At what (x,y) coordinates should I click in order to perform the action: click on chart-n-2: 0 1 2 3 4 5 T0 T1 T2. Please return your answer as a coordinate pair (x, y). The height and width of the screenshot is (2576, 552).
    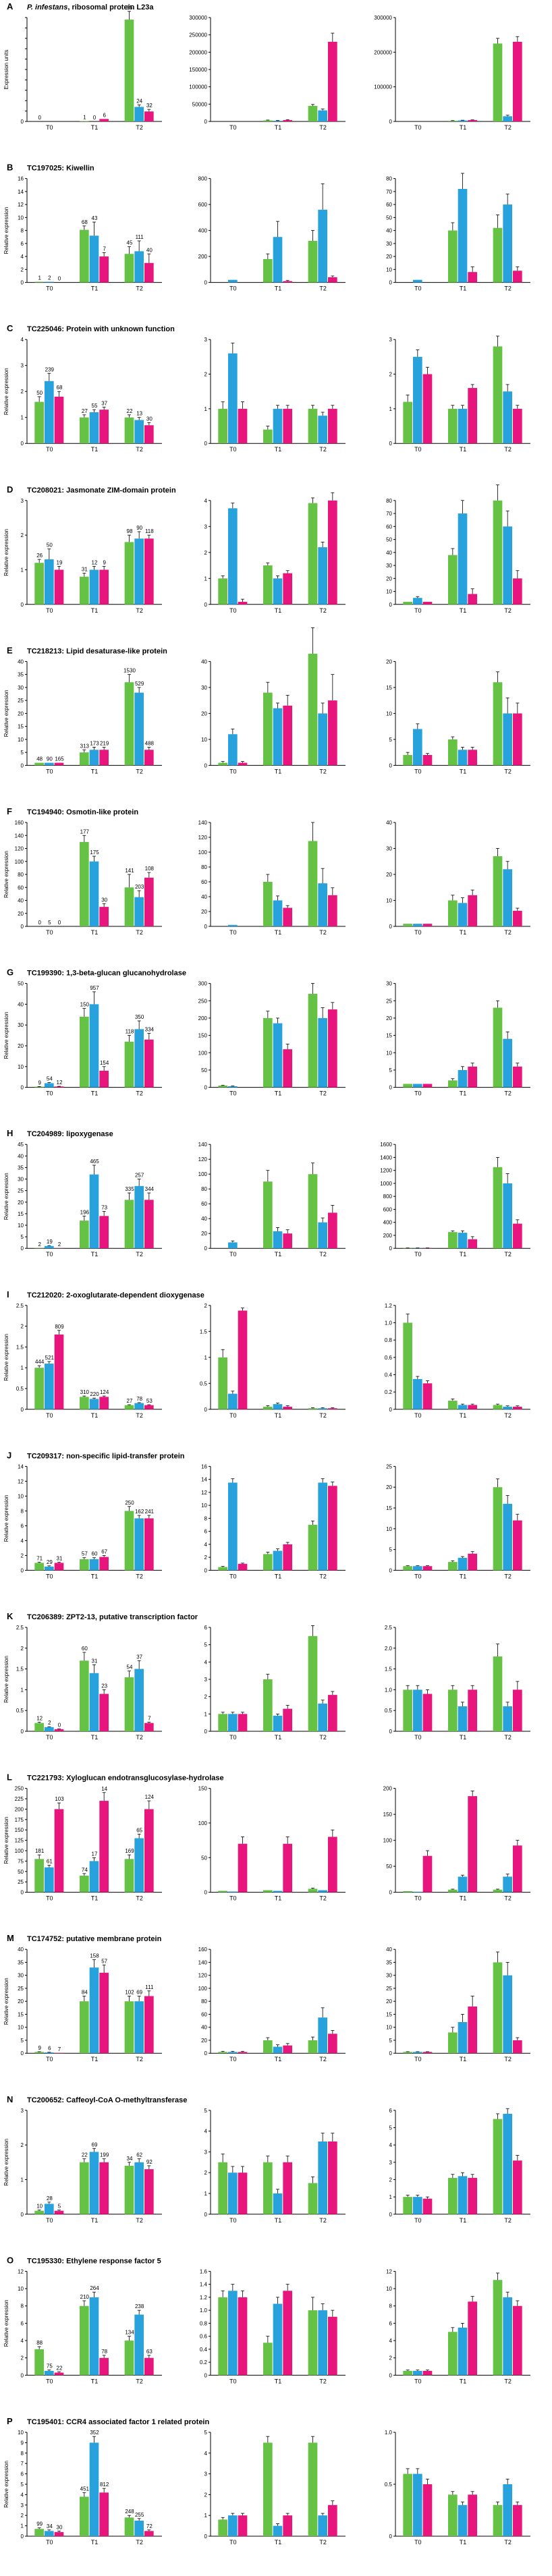
    Looking at the image, I should click on (275, 2166).